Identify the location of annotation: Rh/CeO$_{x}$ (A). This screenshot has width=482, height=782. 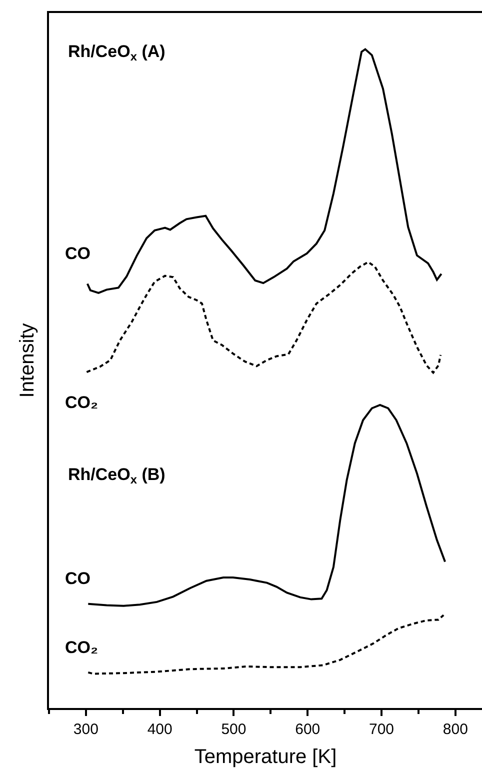
(117, 53).